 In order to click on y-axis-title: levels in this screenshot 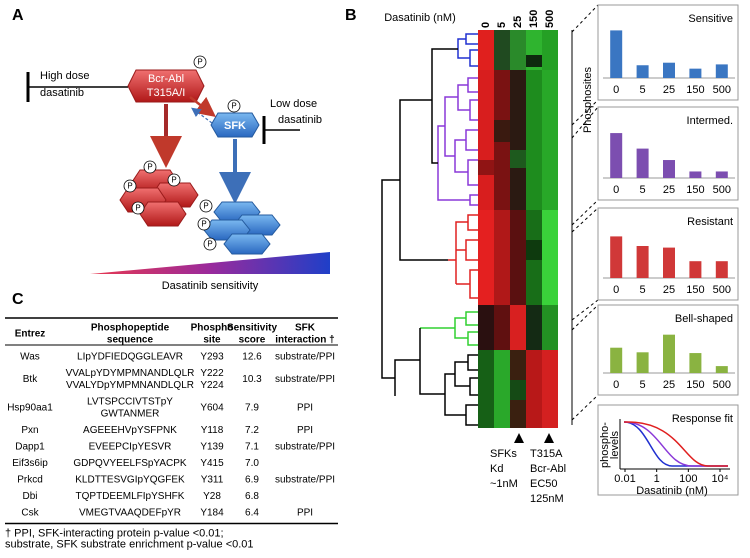, I will do `click(615, 444)`.